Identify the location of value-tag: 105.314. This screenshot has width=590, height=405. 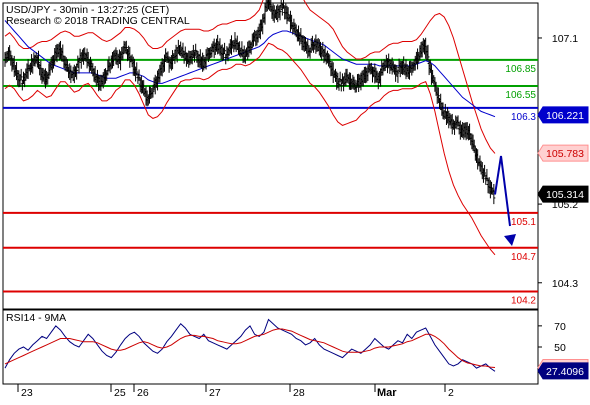
(563, 194).